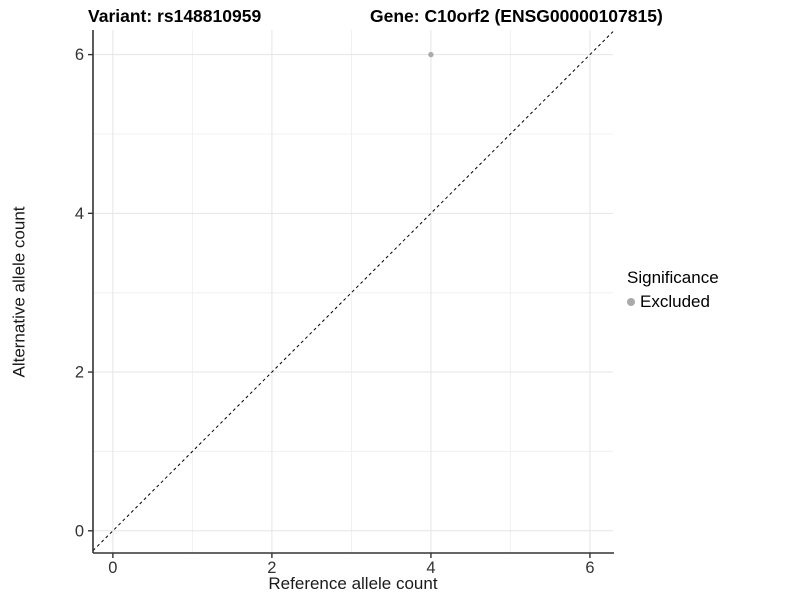 The height and width of the screenshot is (600, 800). I want to click on legend-item-label: Excluded, so click(675, 301).